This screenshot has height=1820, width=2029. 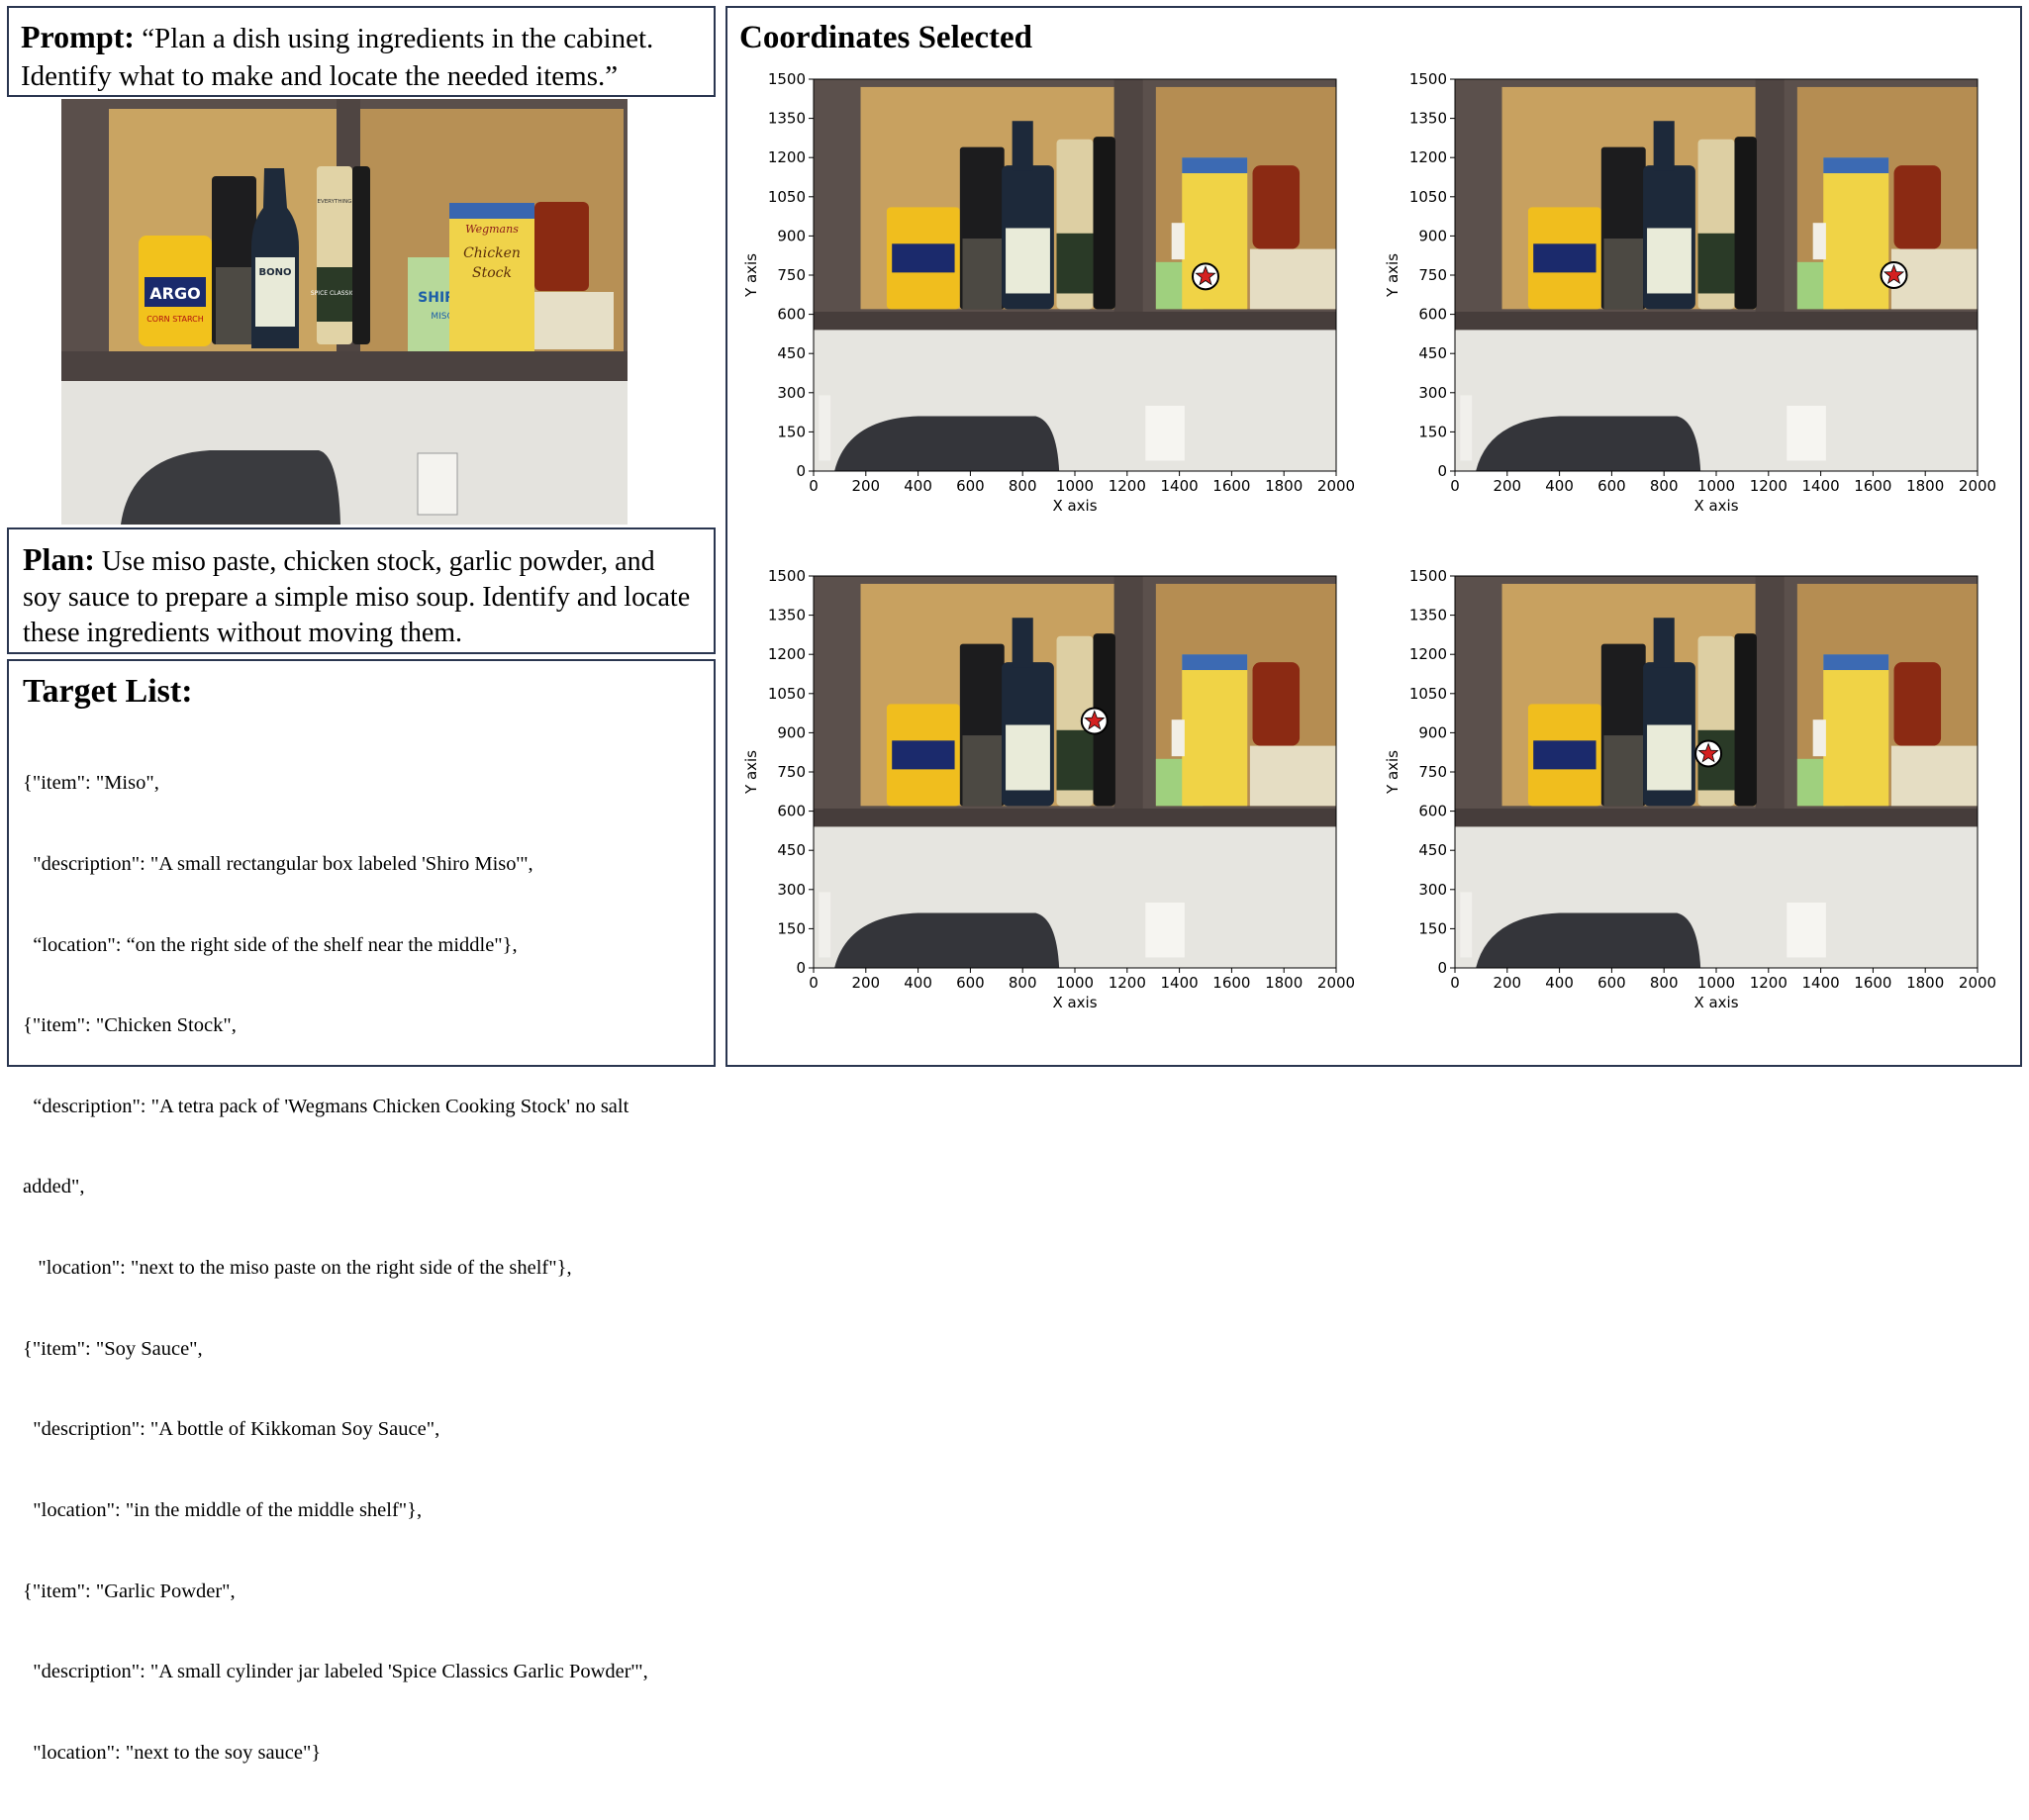 I want to click on x-axis-label: X axis, so click(x=1074, y=506).